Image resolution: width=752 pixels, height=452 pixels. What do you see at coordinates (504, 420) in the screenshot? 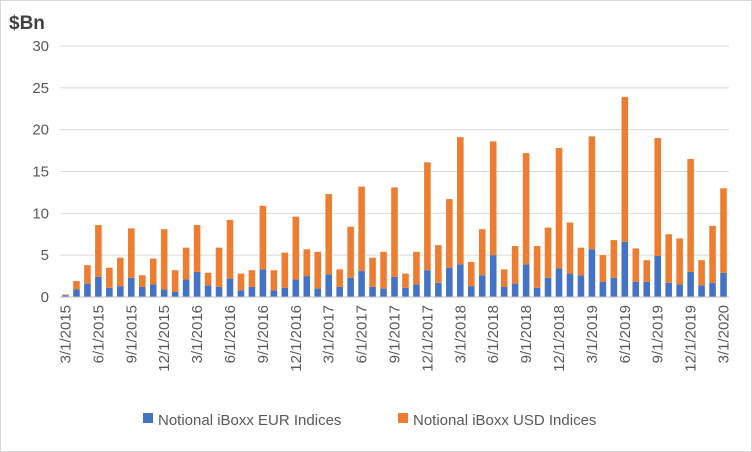
I see `legend-label-usd: Notional iBoxx USD Indices` at bounding box center [504, 420].